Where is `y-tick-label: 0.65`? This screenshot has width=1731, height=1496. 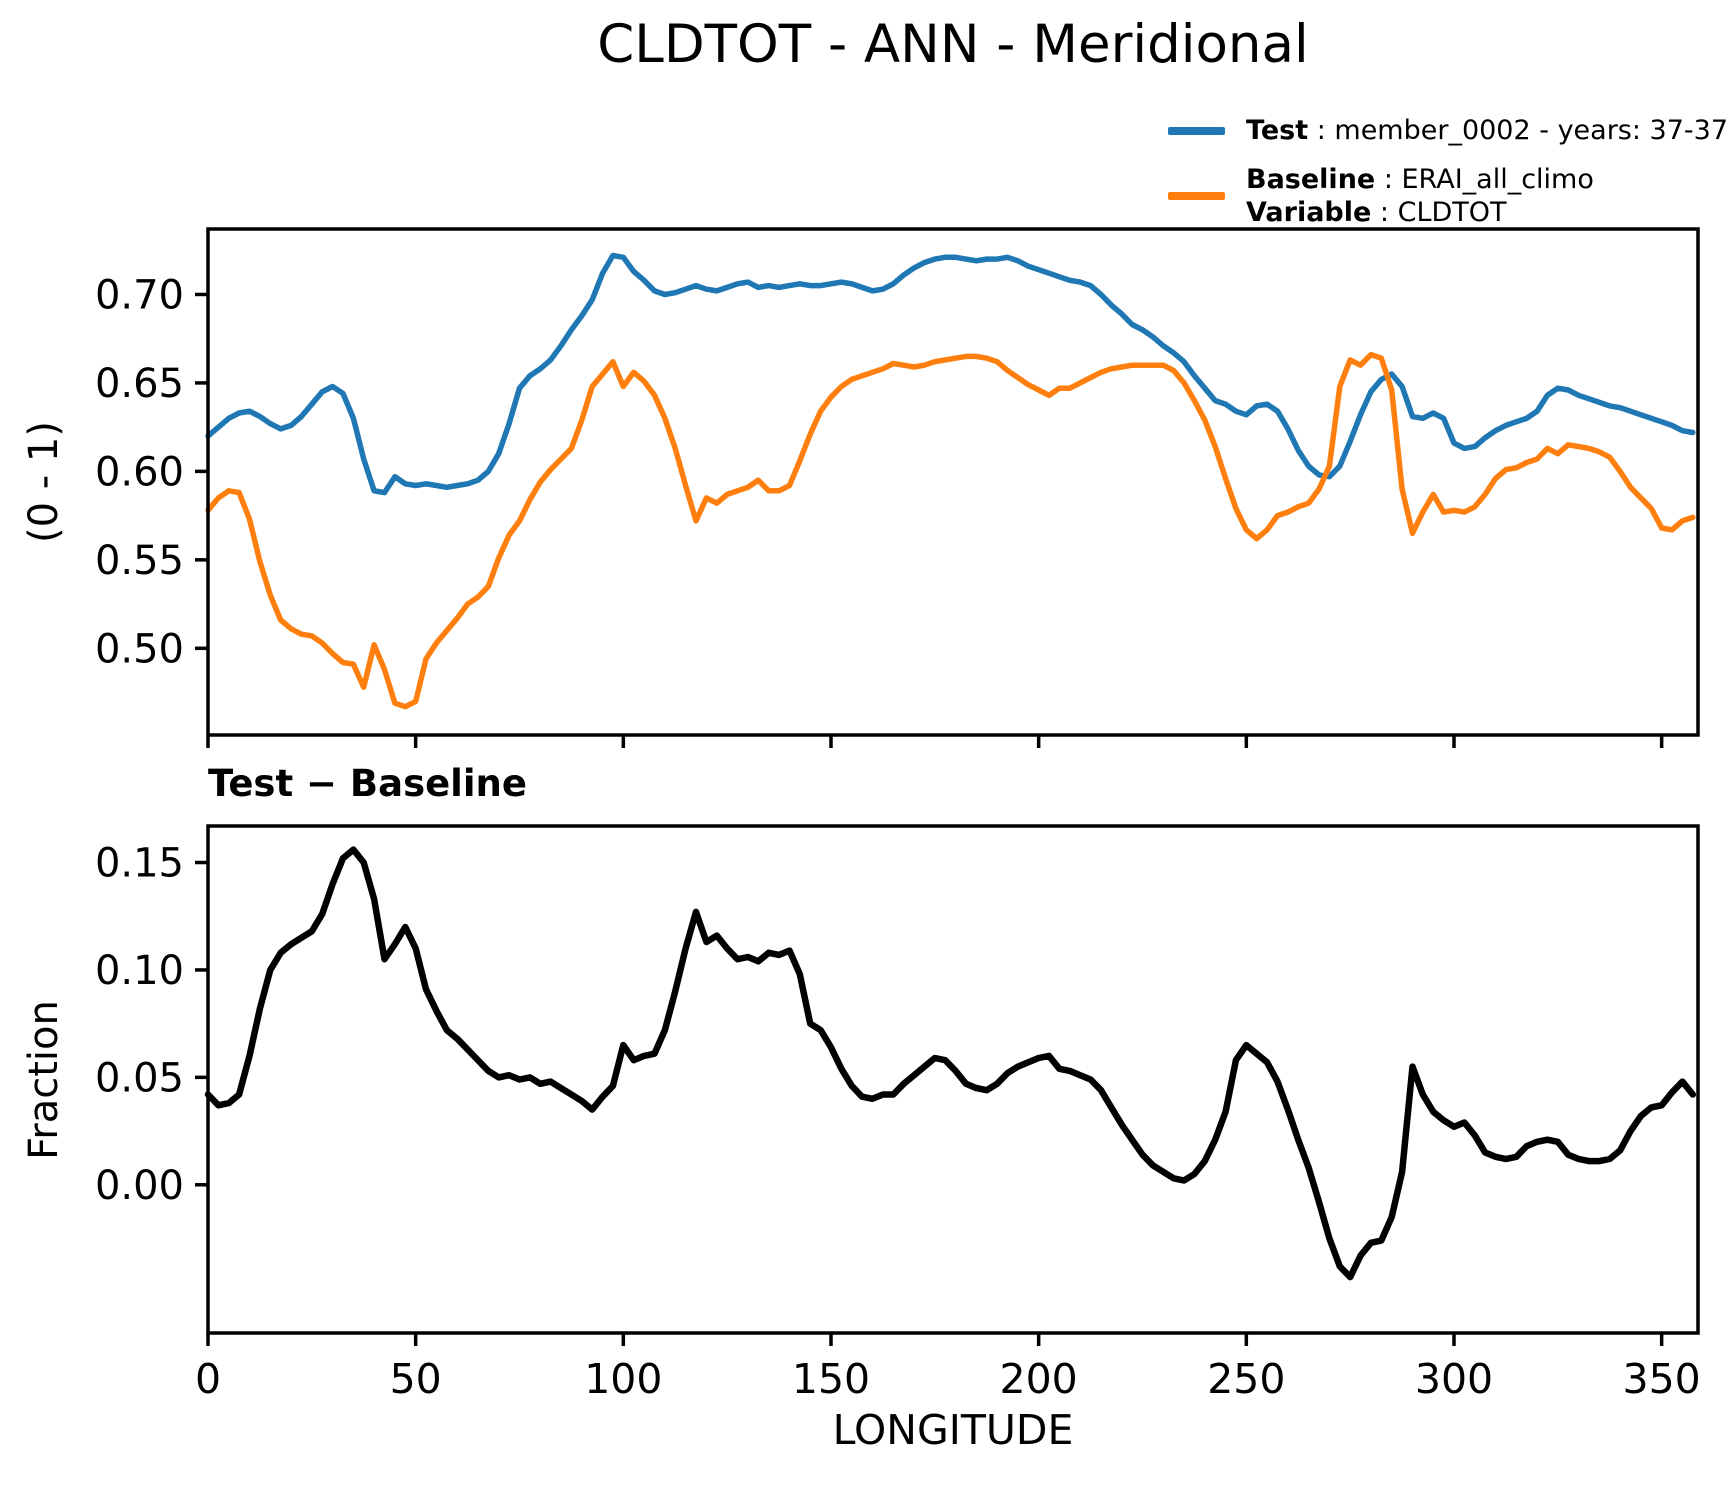 y-tick-label: 0.65 is located at coordinates (139, 384).